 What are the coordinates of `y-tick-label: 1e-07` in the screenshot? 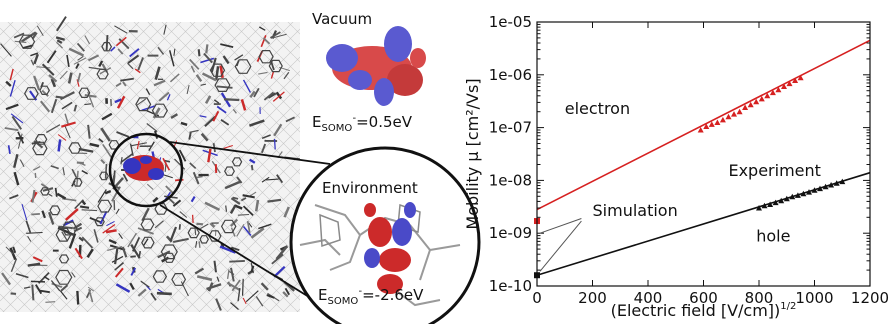 It's located at (510, 128).